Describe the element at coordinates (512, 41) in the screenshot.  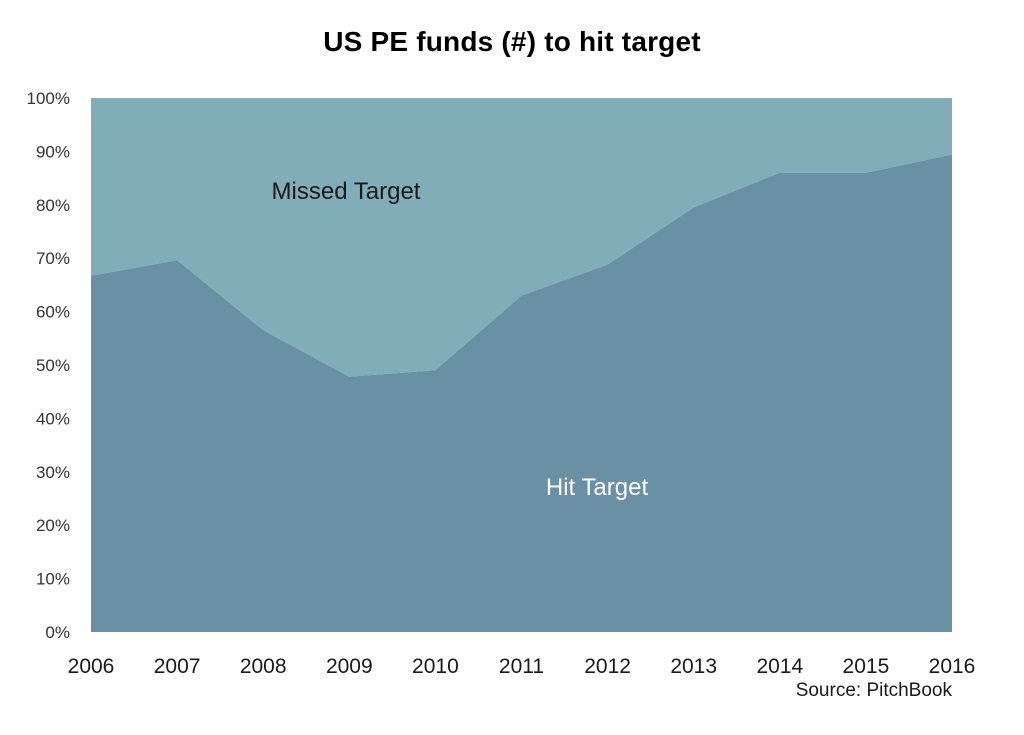
I see `chart-title: US PE funds (#) to hit target` at that location.